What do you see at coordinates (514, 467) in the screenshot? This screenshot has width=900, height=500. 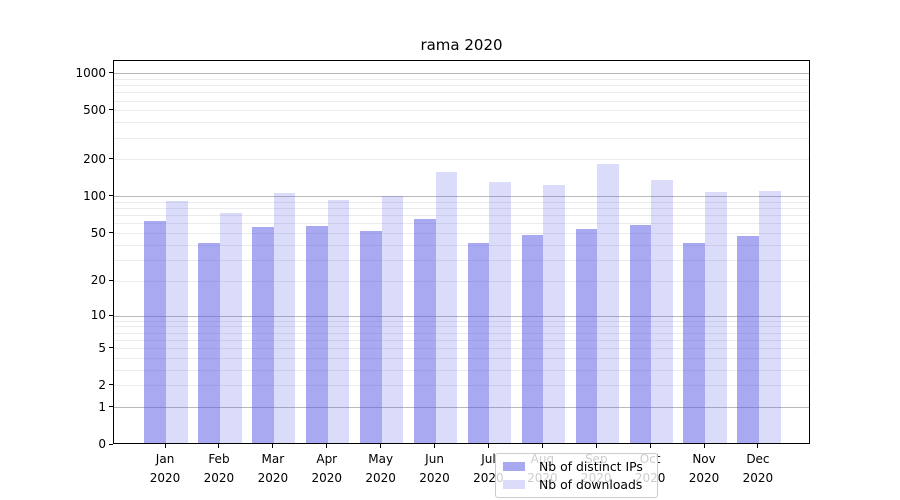 I see `legend-swatch-ips` at bounding box center [514, 467].